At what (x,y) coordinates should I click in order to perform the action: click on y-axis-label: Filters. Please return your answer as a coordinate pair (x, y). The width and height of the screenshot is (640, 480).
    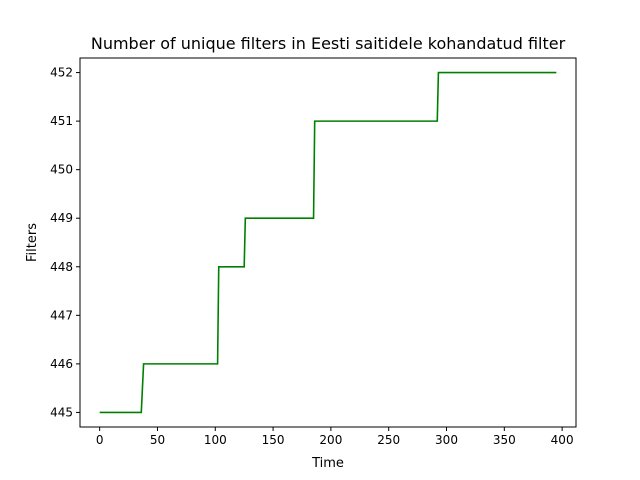
    Looking at the image, I should click on (32, 242).